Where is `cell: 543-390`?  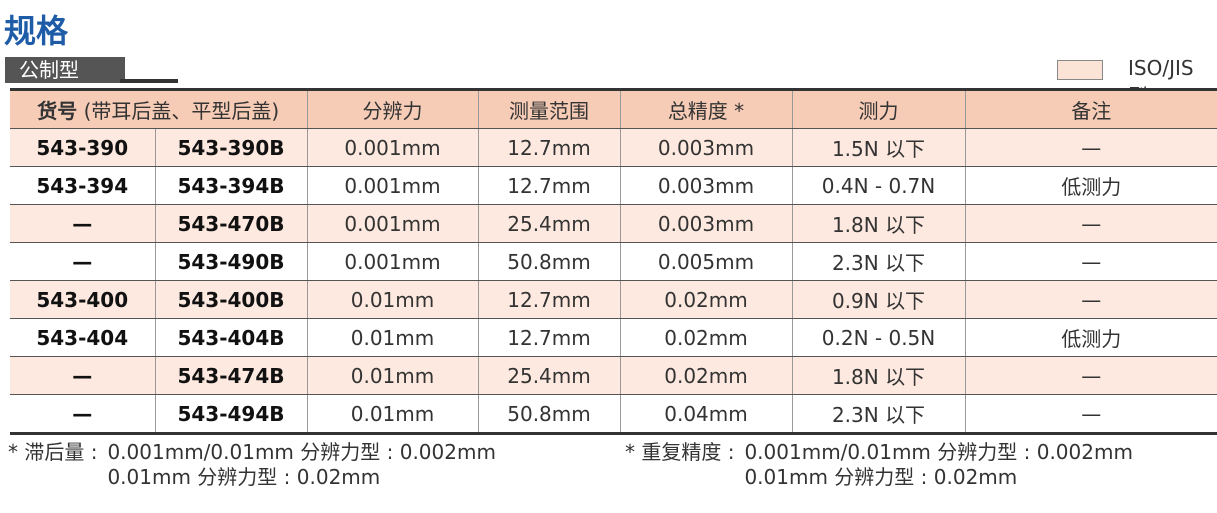
cell: 543-390 is located at coordinates (82, 147).